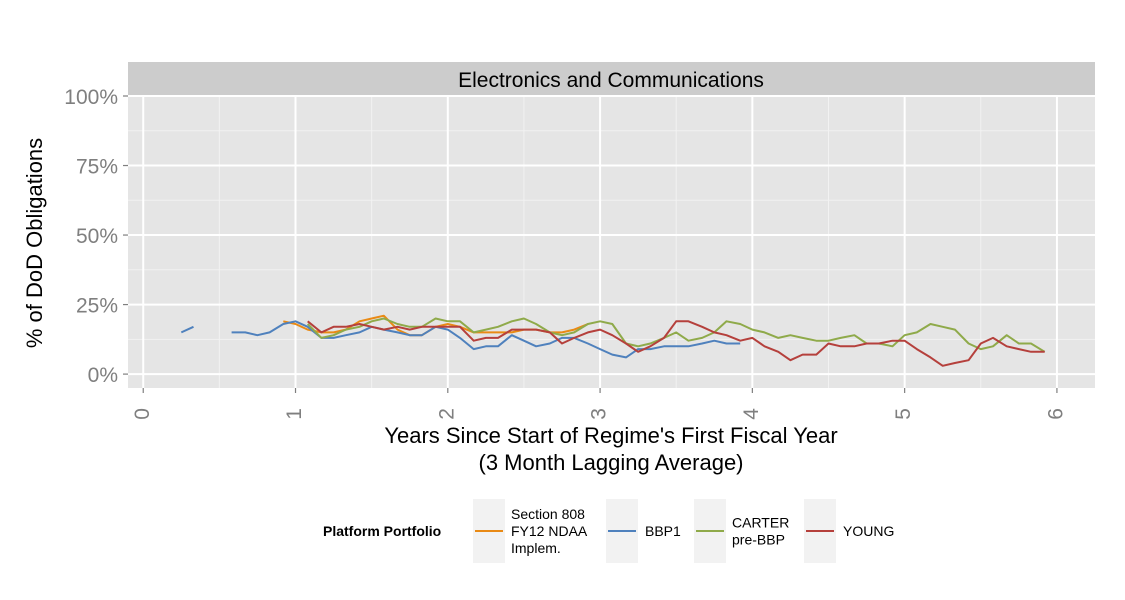 The width and height of the screenshot is (1125, 600). Describe the element at coordinates (142, 414) in the screenshot. I see `x-tick-label: 0` at that location.